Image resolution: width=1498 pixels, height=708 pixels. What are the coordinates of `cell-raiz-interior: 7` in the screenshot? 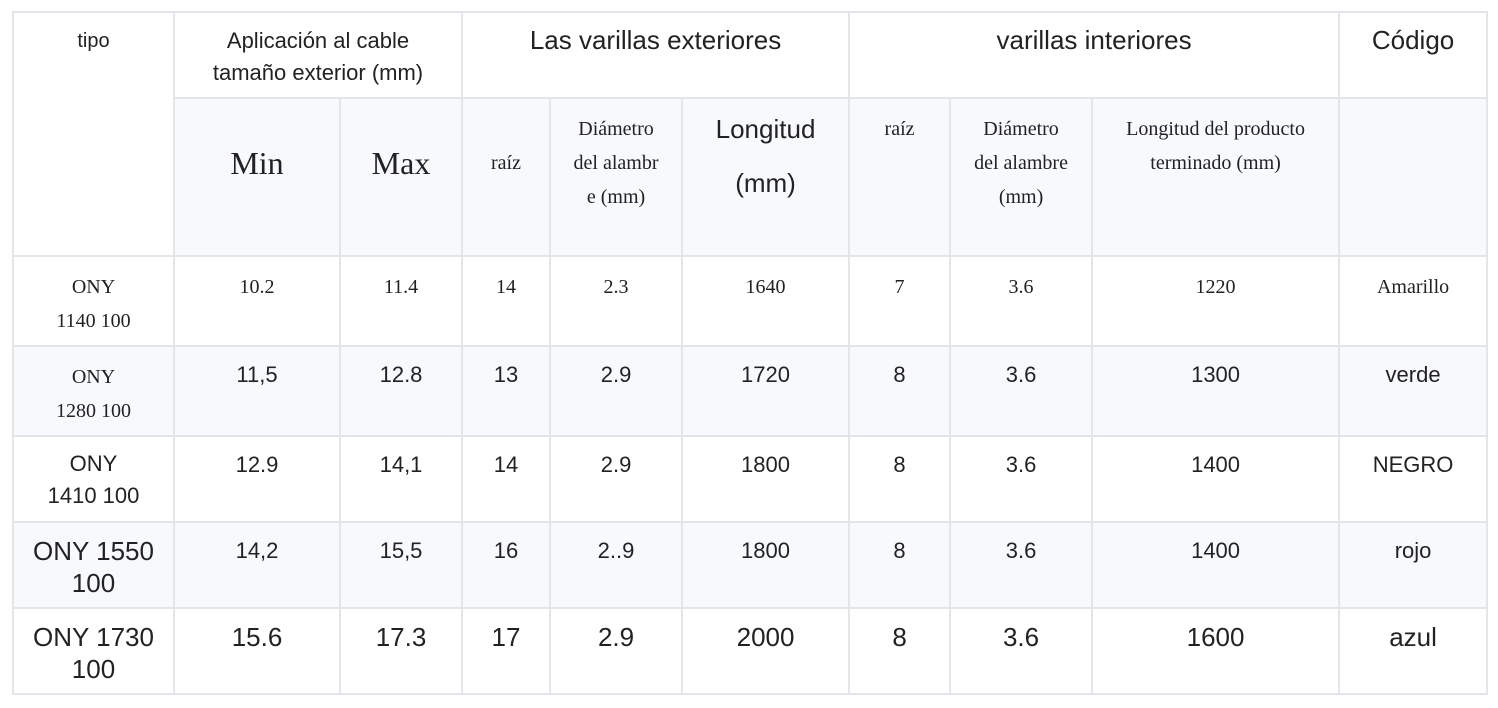 It's located at (900, 301).